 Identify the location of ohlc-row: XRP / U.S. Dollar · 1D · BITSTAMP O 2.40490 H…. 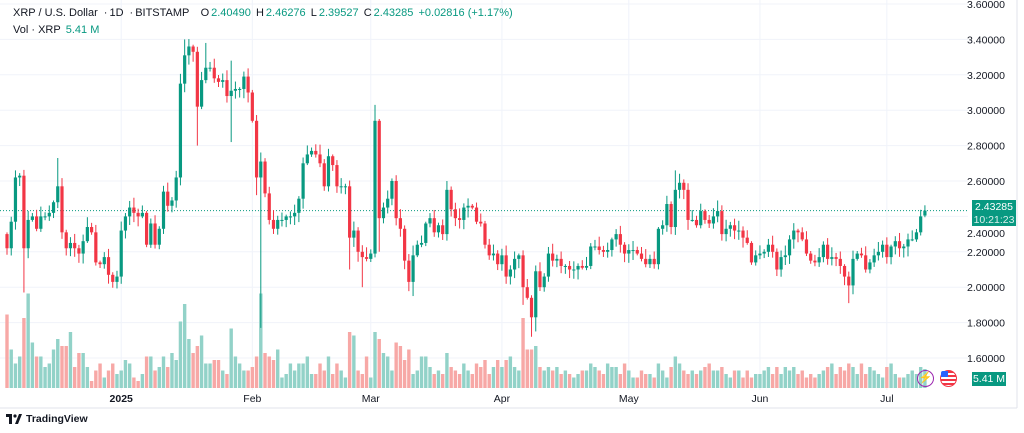
(264, 13).